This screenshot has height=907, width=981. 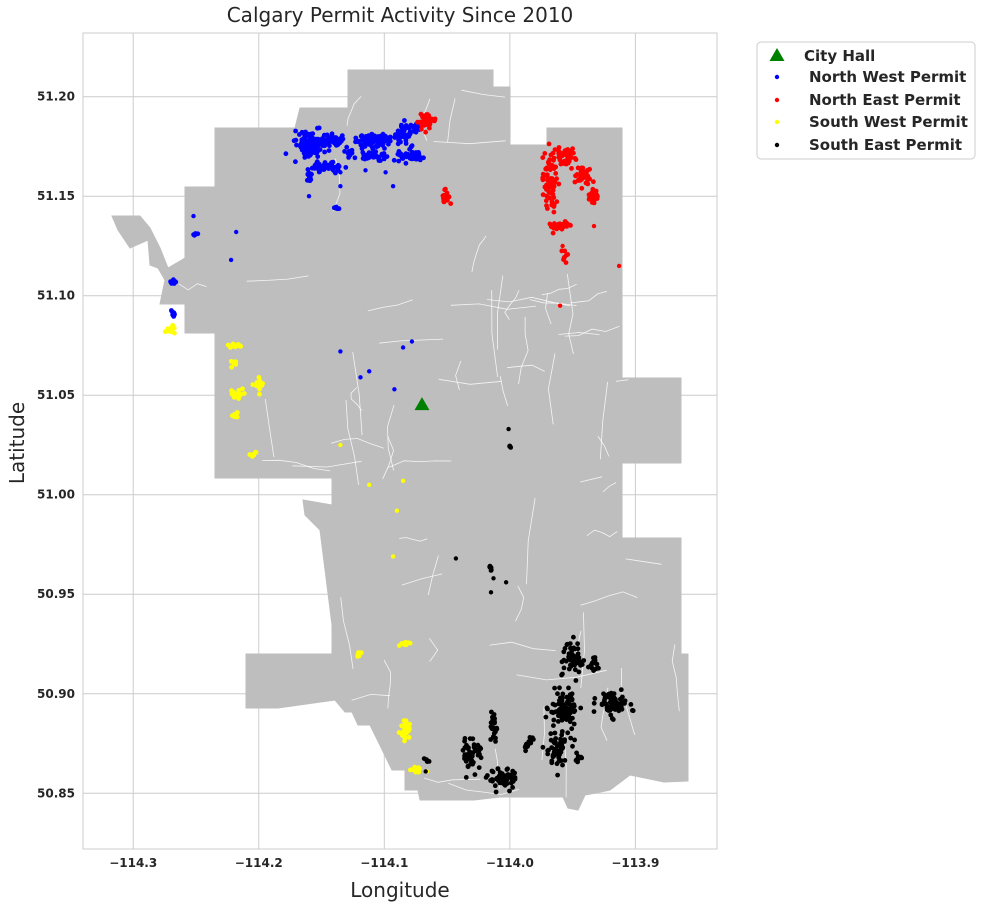 I want to click on x-tick-labels: −114.3 −114.2 −114.1 −114.0 −113.9, so click(x=384, y=863).